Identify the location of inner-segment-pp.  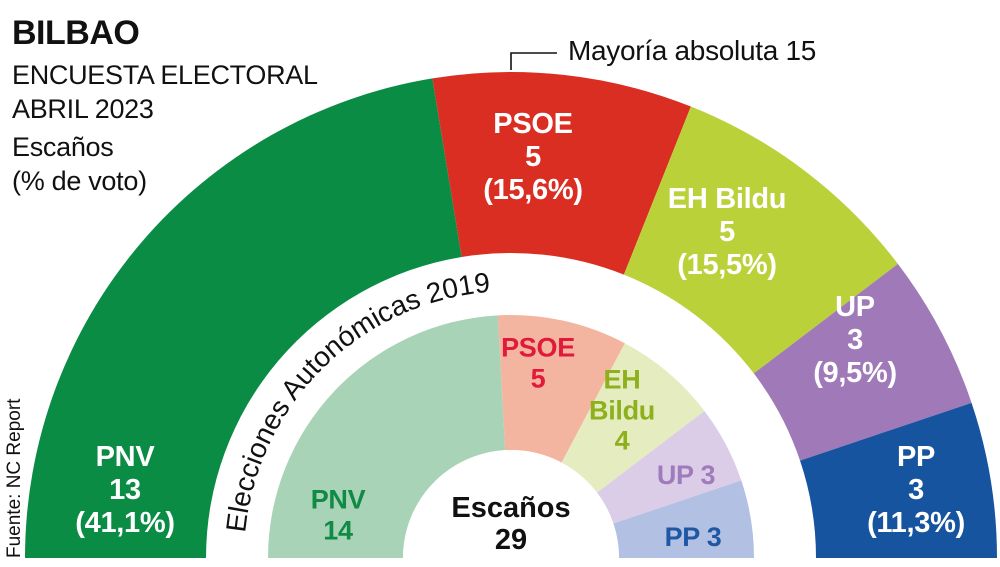
(683, 519).